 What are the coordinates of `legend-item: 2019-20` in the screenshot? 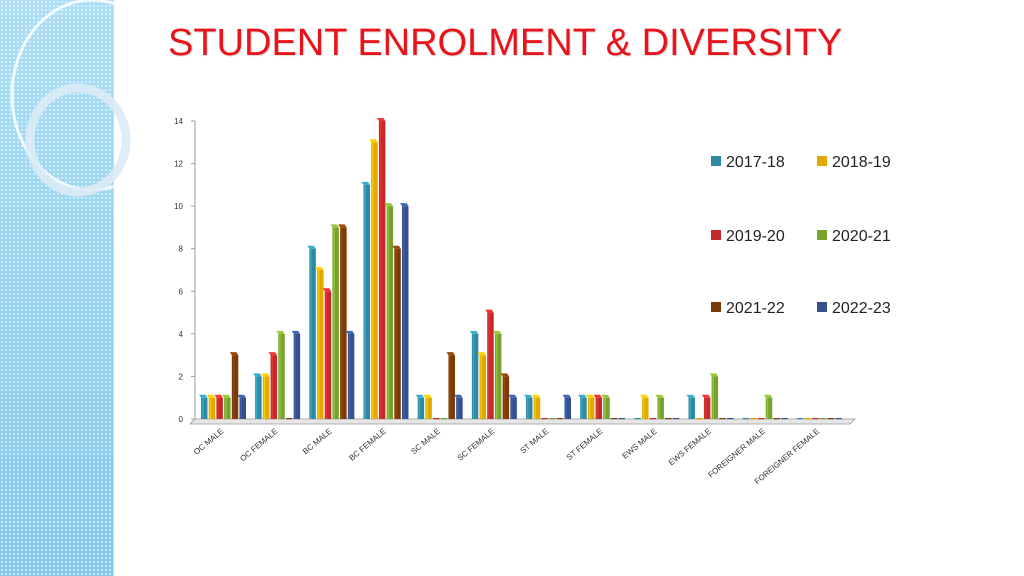 It's located at (748, 236).